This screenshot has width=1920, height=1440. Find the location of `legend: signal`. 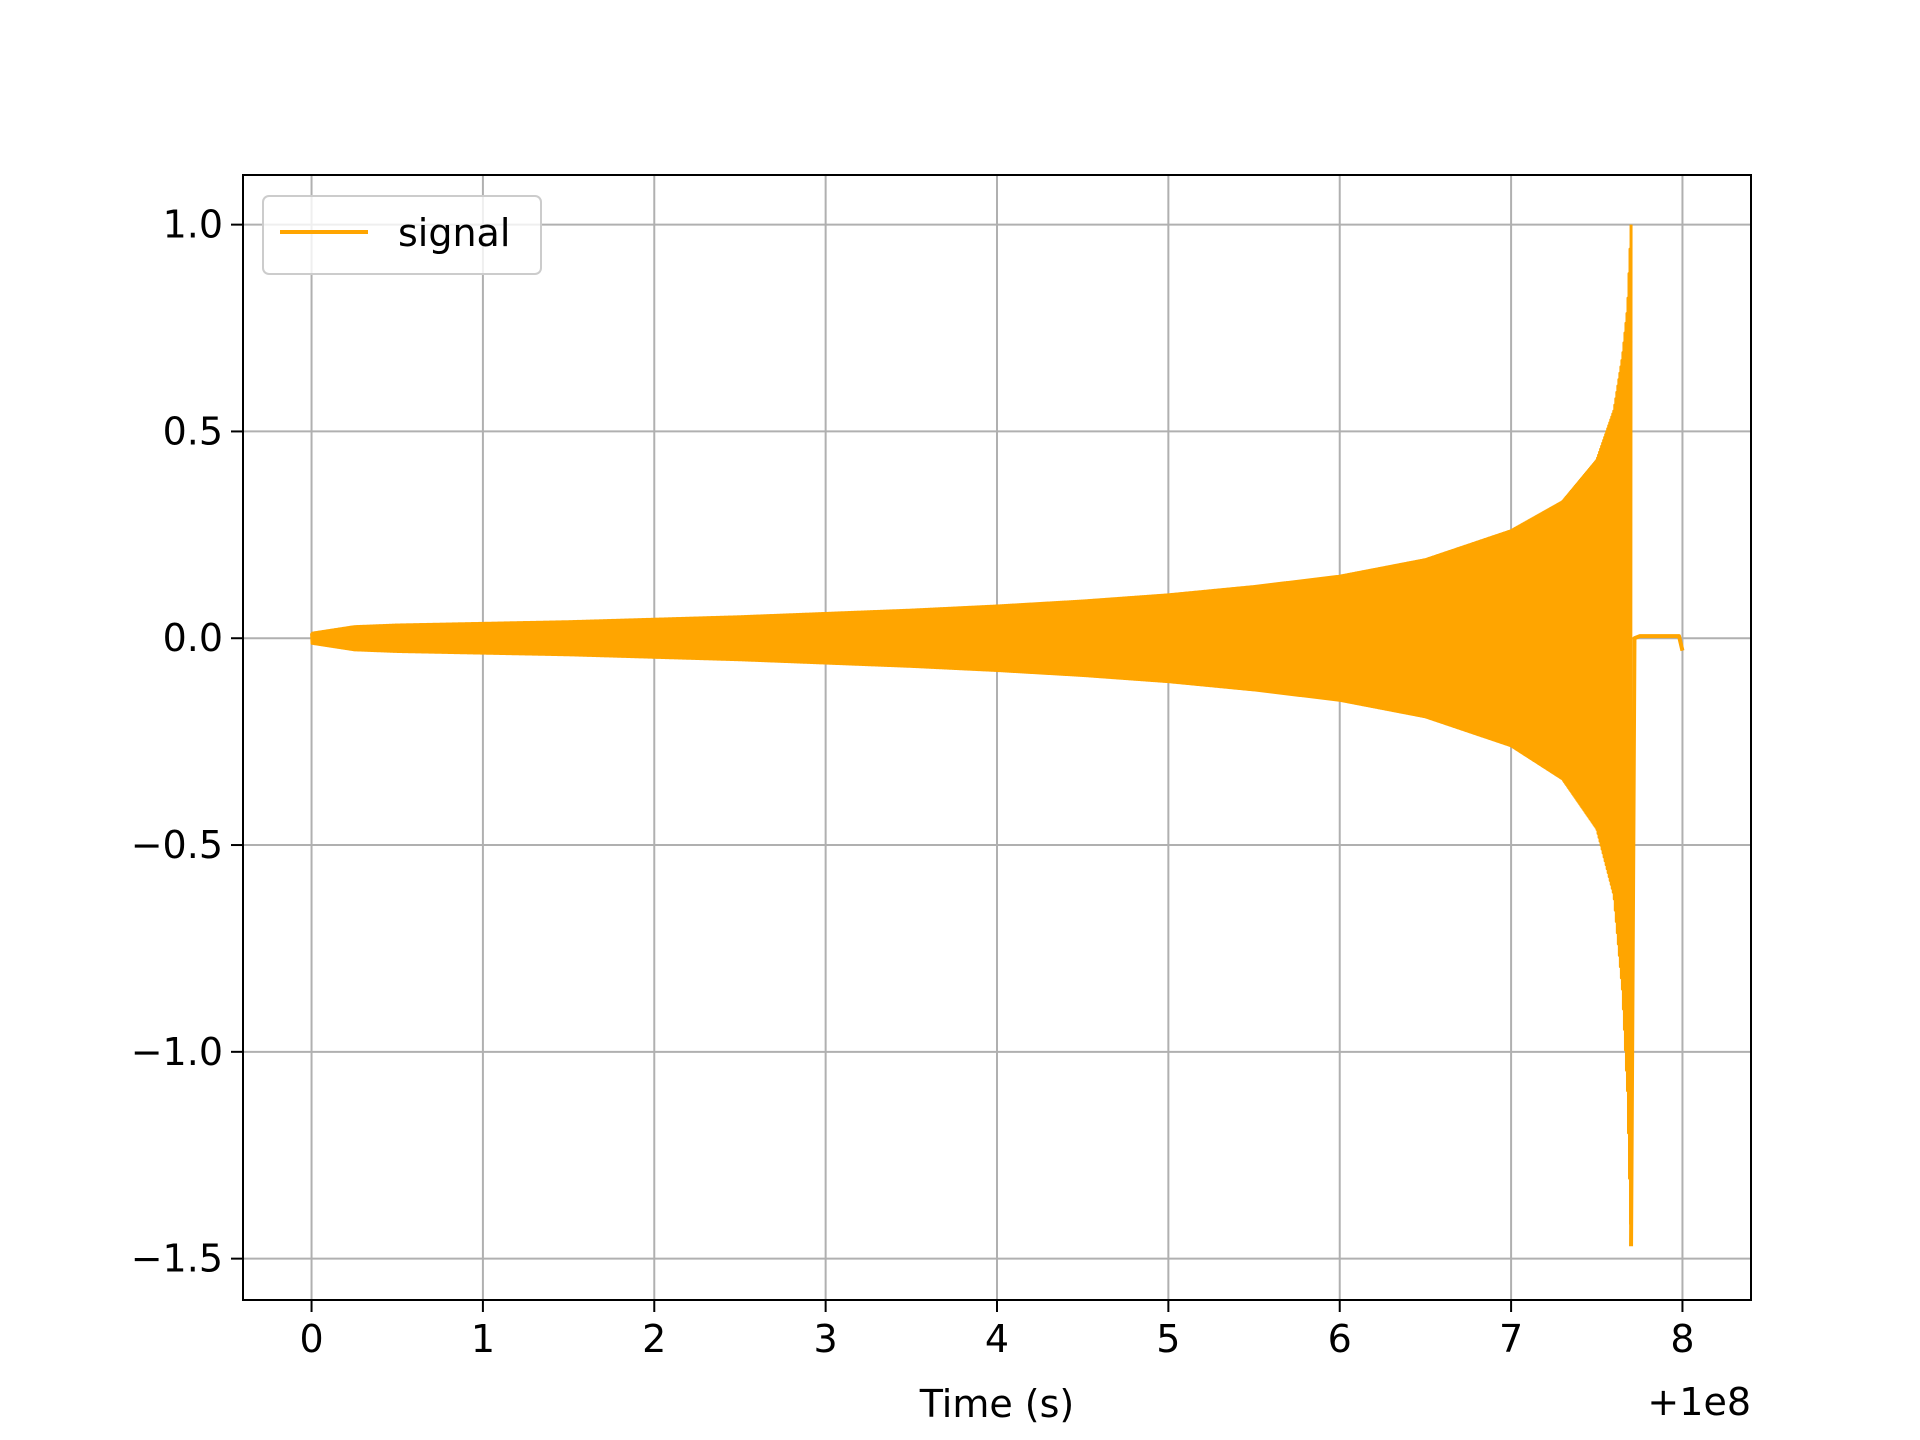

legend: signal is located at coordinates (402, 235).